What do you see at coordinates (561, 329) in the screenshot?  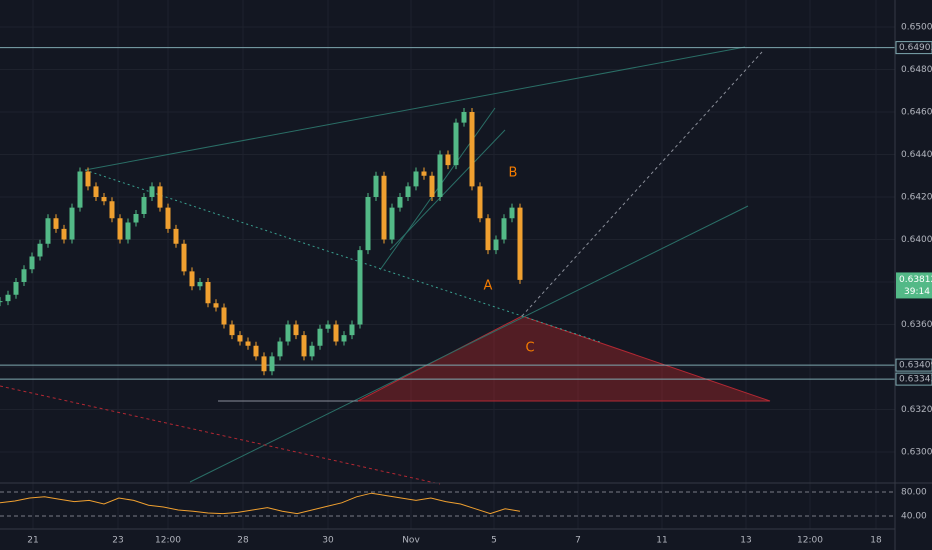 I see `trendline` at bounding box center [561, 329].